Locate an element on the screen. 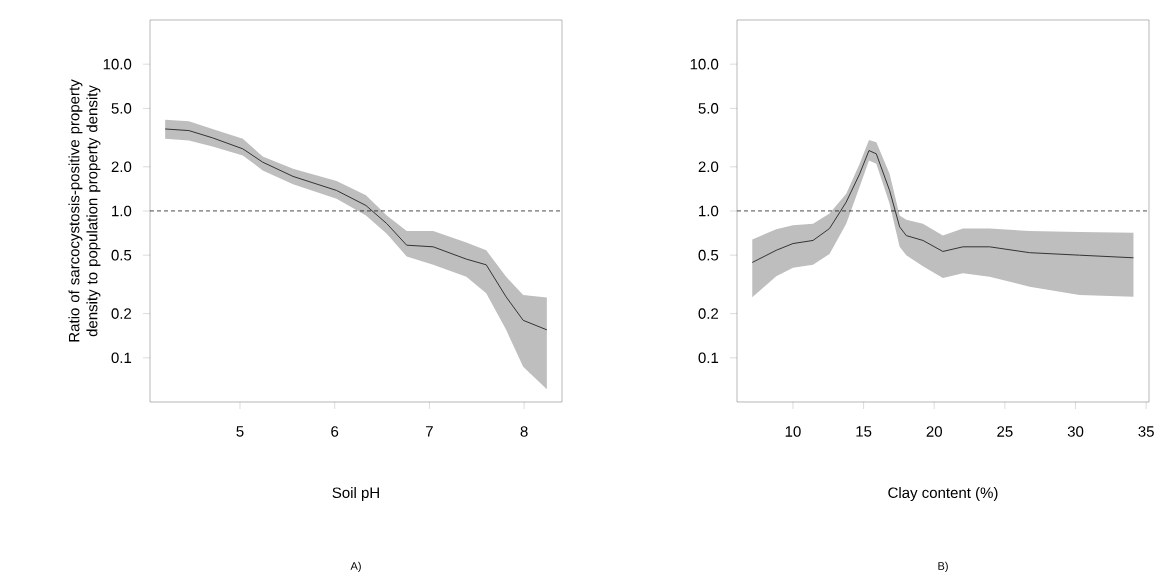 The image size is (1171, 577). text: A) is located at coordinates (355, 567).